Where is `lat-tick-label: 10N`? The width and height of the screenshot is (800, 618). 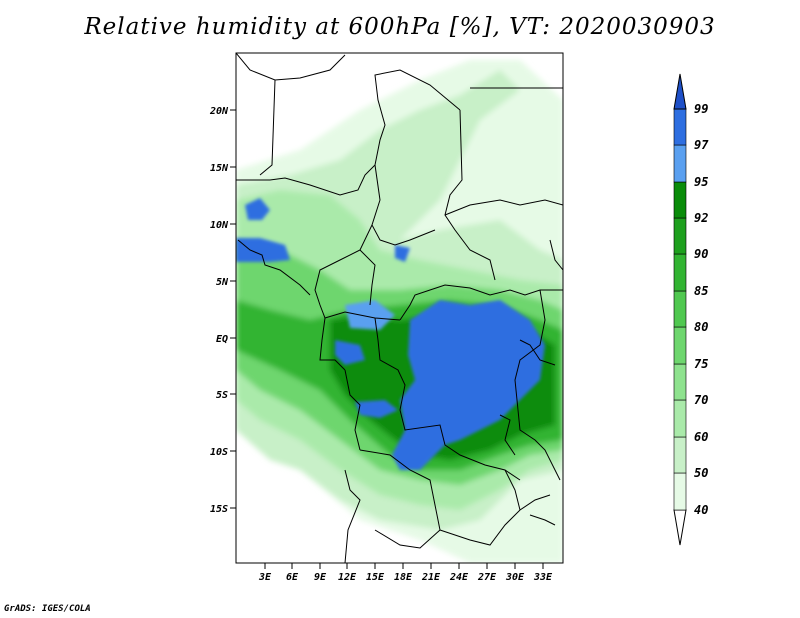
lat-tick-label: 10N is located at coordinates (219, 225).